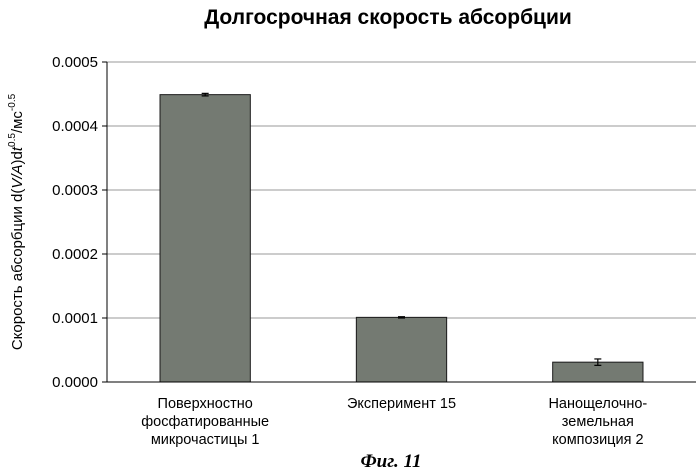 The width and height of the screenshot is (700, 472). I want to click on category-label: Нанощелочно-земельнаякомпозиция 2, so click(597, 422).